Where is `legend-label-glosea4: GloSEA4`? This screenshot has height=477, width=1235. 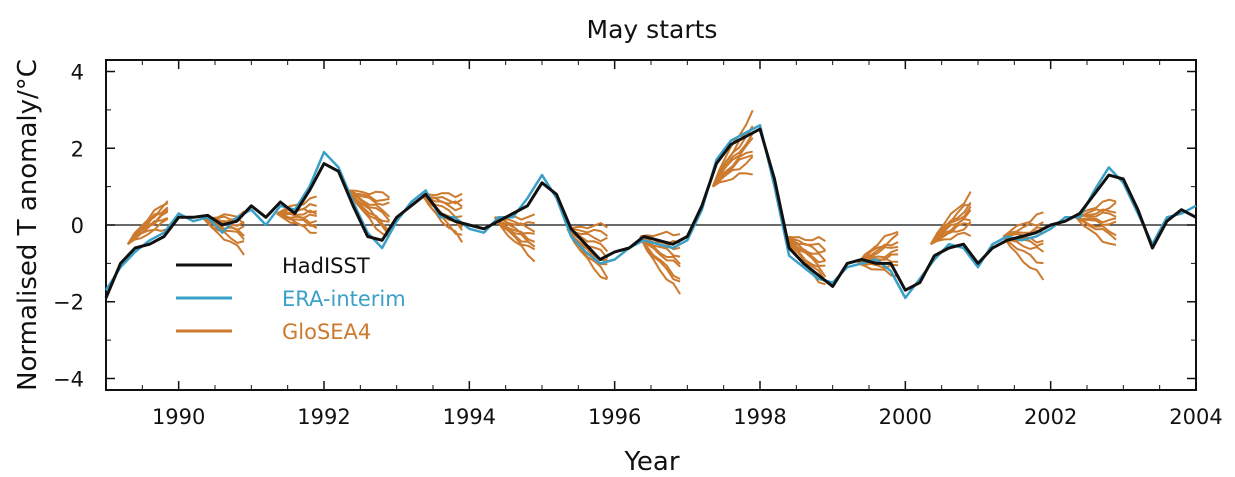 legend-label-glosea4: GloSEA4 is located at coordinates (326, 332).